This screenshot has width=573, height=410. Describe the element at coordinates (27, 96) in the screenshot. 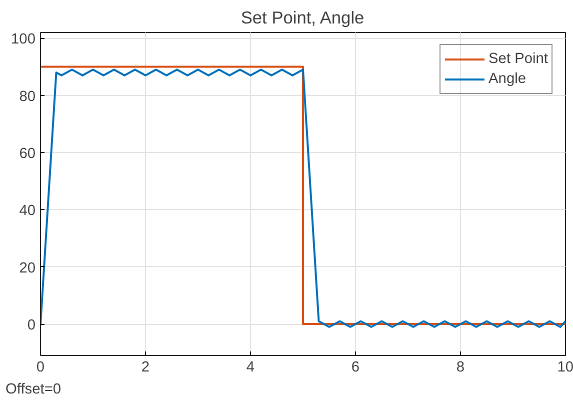

I see `y-tick-label: 80` at that location.